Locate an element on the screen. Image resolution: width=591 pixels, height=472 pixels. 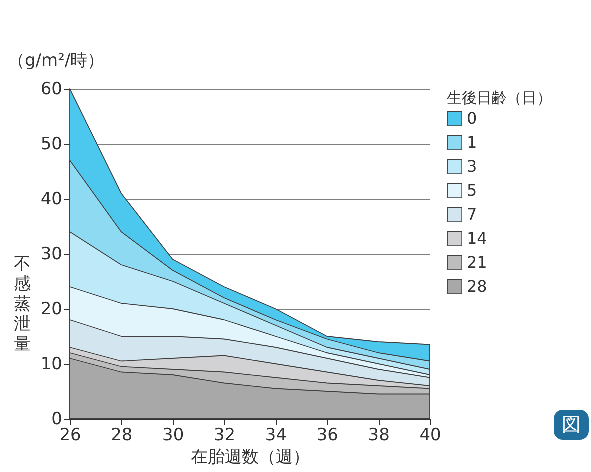
y-tick-label: 20 is located at coordinates (51, 310).